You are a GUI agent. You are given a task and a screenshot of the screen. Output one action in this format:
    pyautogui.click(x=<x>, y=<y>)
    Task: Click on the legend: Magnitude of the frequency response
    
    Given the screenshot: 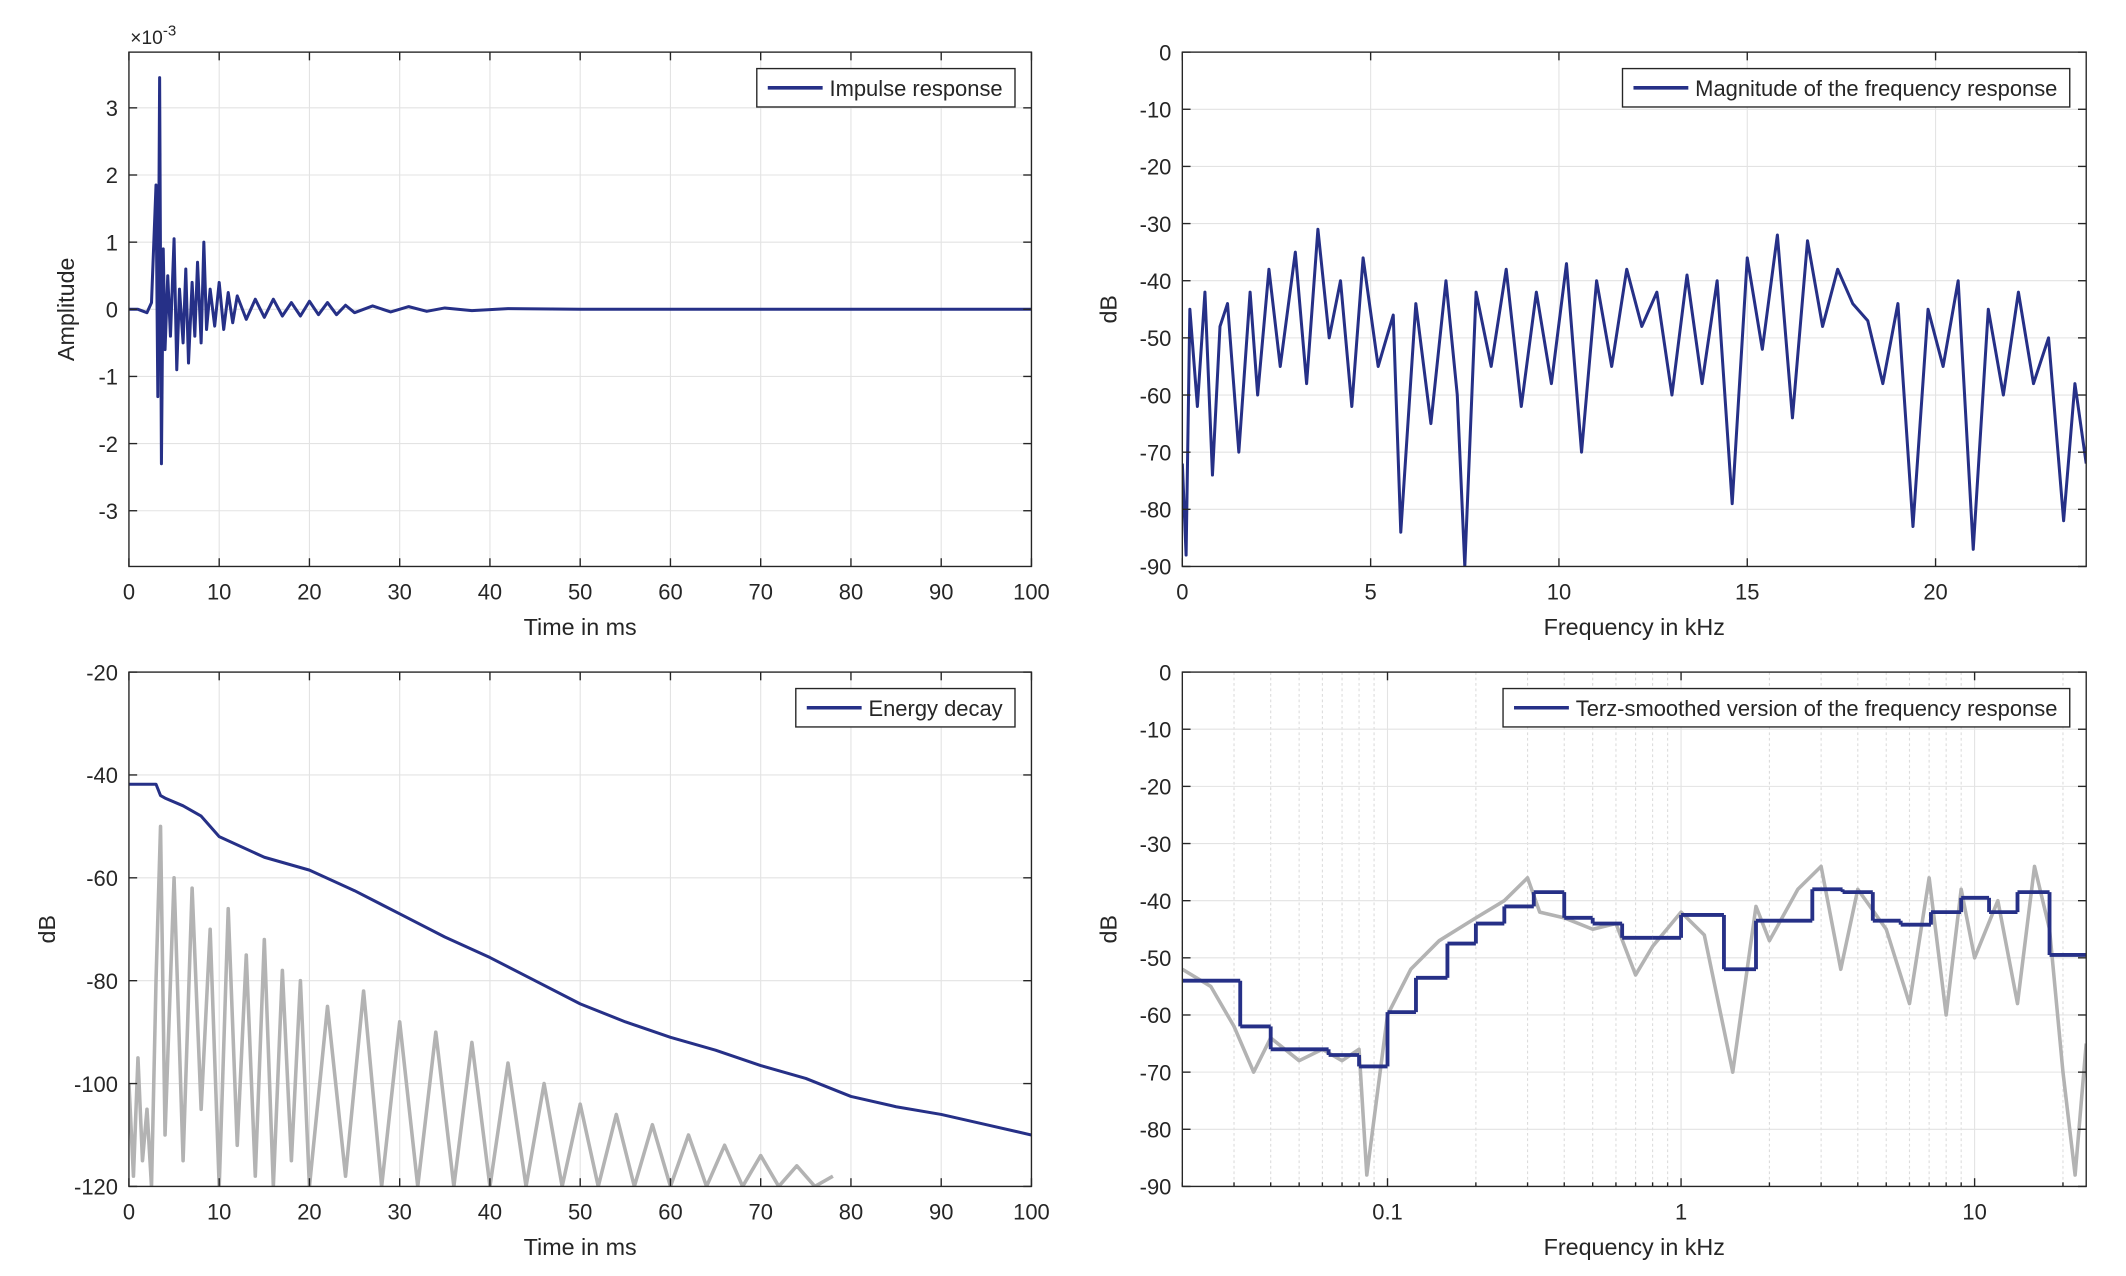 What is the action you would take?
    pyautogui.click(x=1846, y=87)
    